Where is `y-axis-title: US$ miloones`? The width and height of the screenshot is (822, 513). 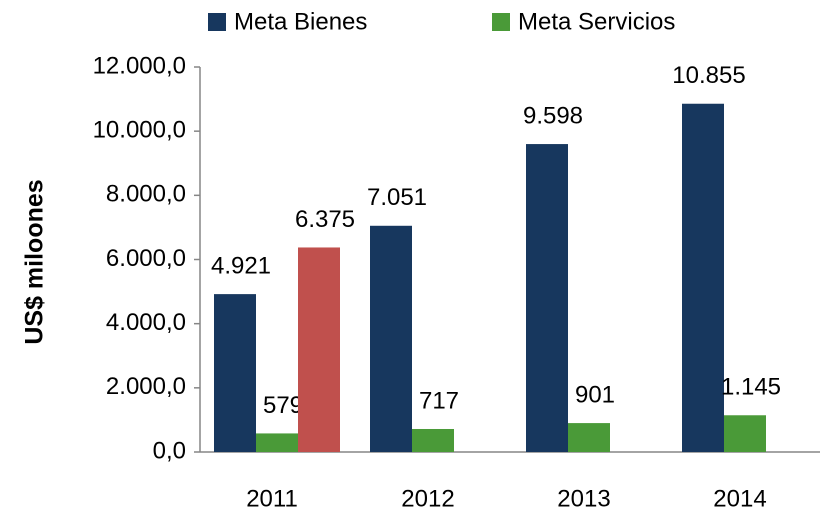
y-axis-title: US$ miloones is located at coordinates (35, 261).